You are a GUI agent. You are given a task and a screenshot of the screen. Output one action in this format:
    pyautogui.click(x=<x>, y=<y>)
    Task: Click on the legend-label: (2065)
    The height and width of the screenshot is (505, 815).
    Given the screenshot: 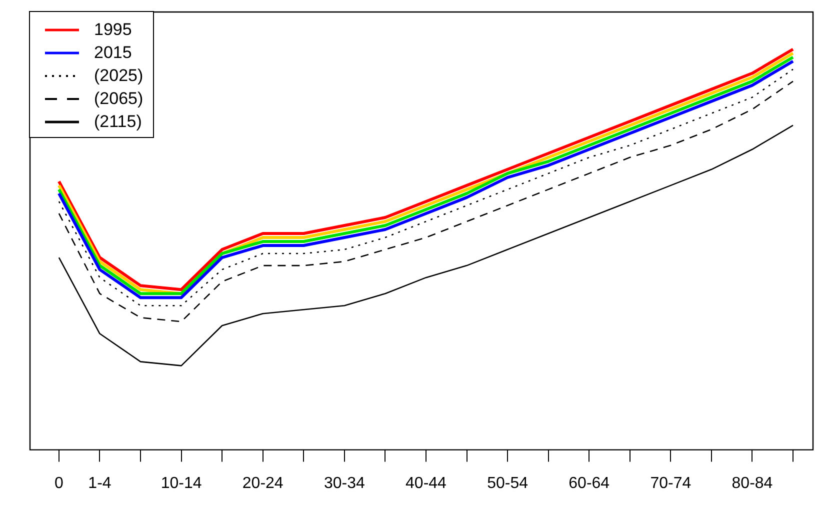 What is the action you would take?
    pyautogui.click(x=119, y=99)
    